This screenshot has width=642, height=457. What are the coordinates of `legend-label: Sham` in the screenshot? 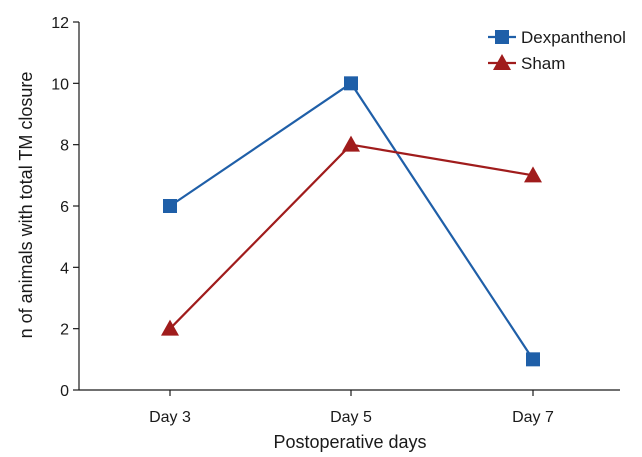 It's located at (543, 63).